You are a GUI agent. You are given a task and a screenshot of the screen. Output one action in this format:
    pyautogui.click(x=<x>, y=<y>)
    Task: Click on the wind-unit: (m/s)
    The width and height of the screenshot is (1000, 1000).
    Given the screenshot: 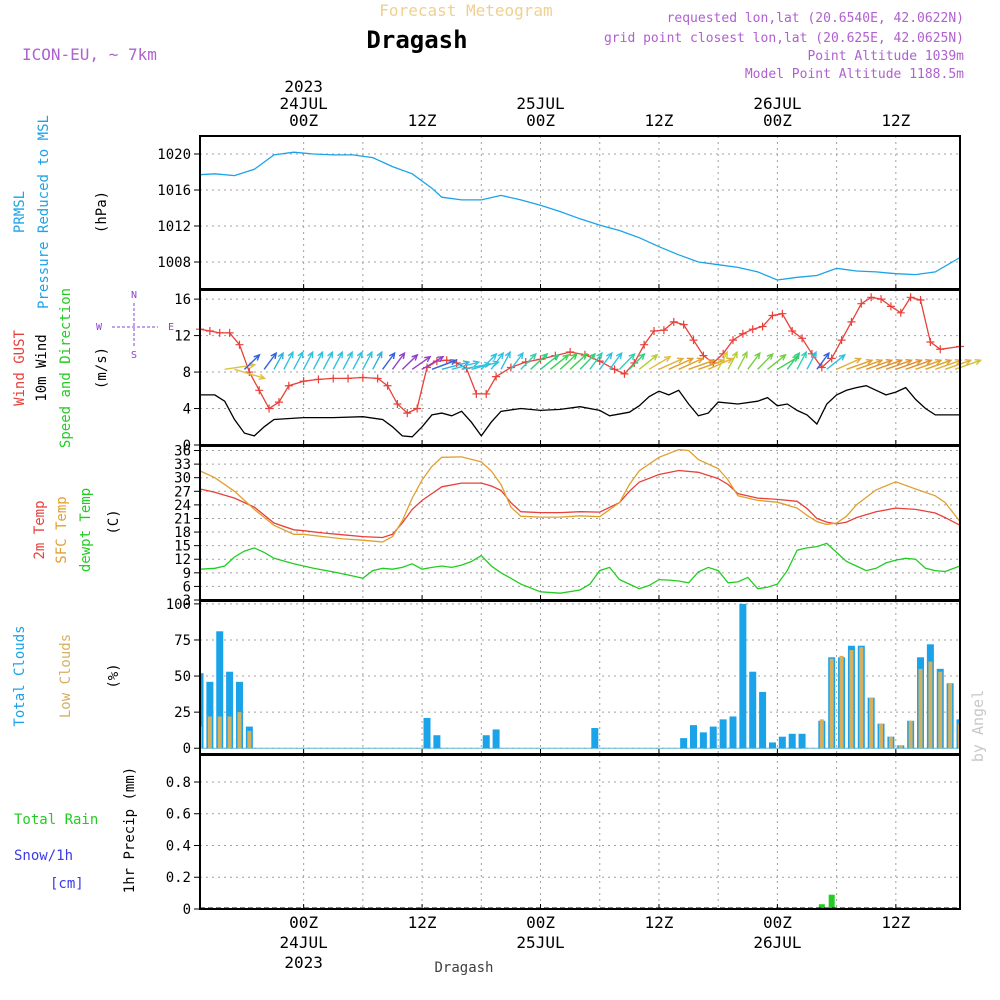 What is the action you would take?
    pyautogui.click(x=102, y=368)
    